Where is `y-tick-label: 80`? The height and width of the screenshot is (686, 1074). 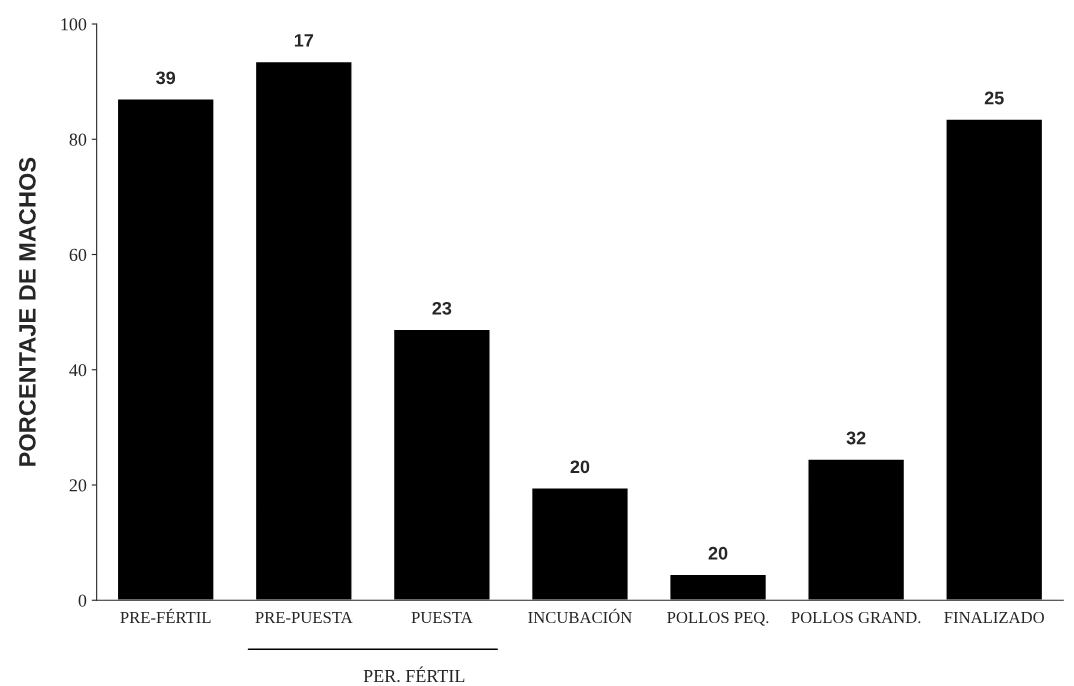 y-tick-label: 80 is located at coordinates (78, 139).